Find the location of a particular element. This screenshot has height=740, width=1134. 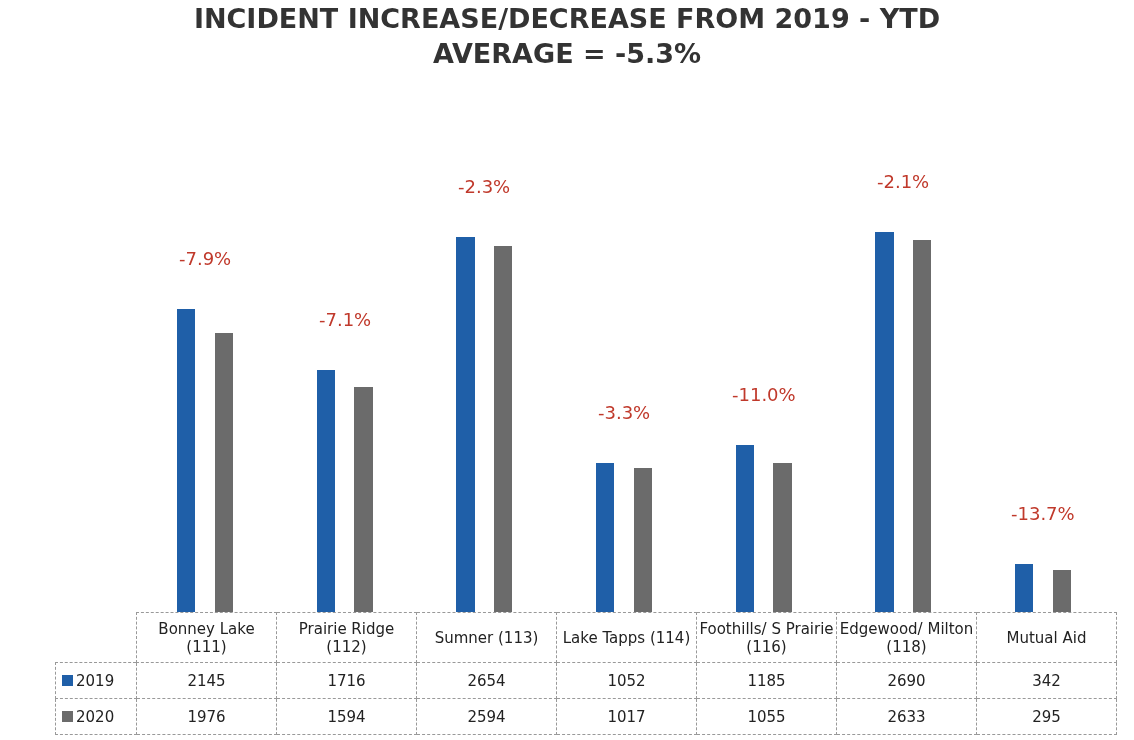

data-label: 2145 is located at coordinates (206, 680).